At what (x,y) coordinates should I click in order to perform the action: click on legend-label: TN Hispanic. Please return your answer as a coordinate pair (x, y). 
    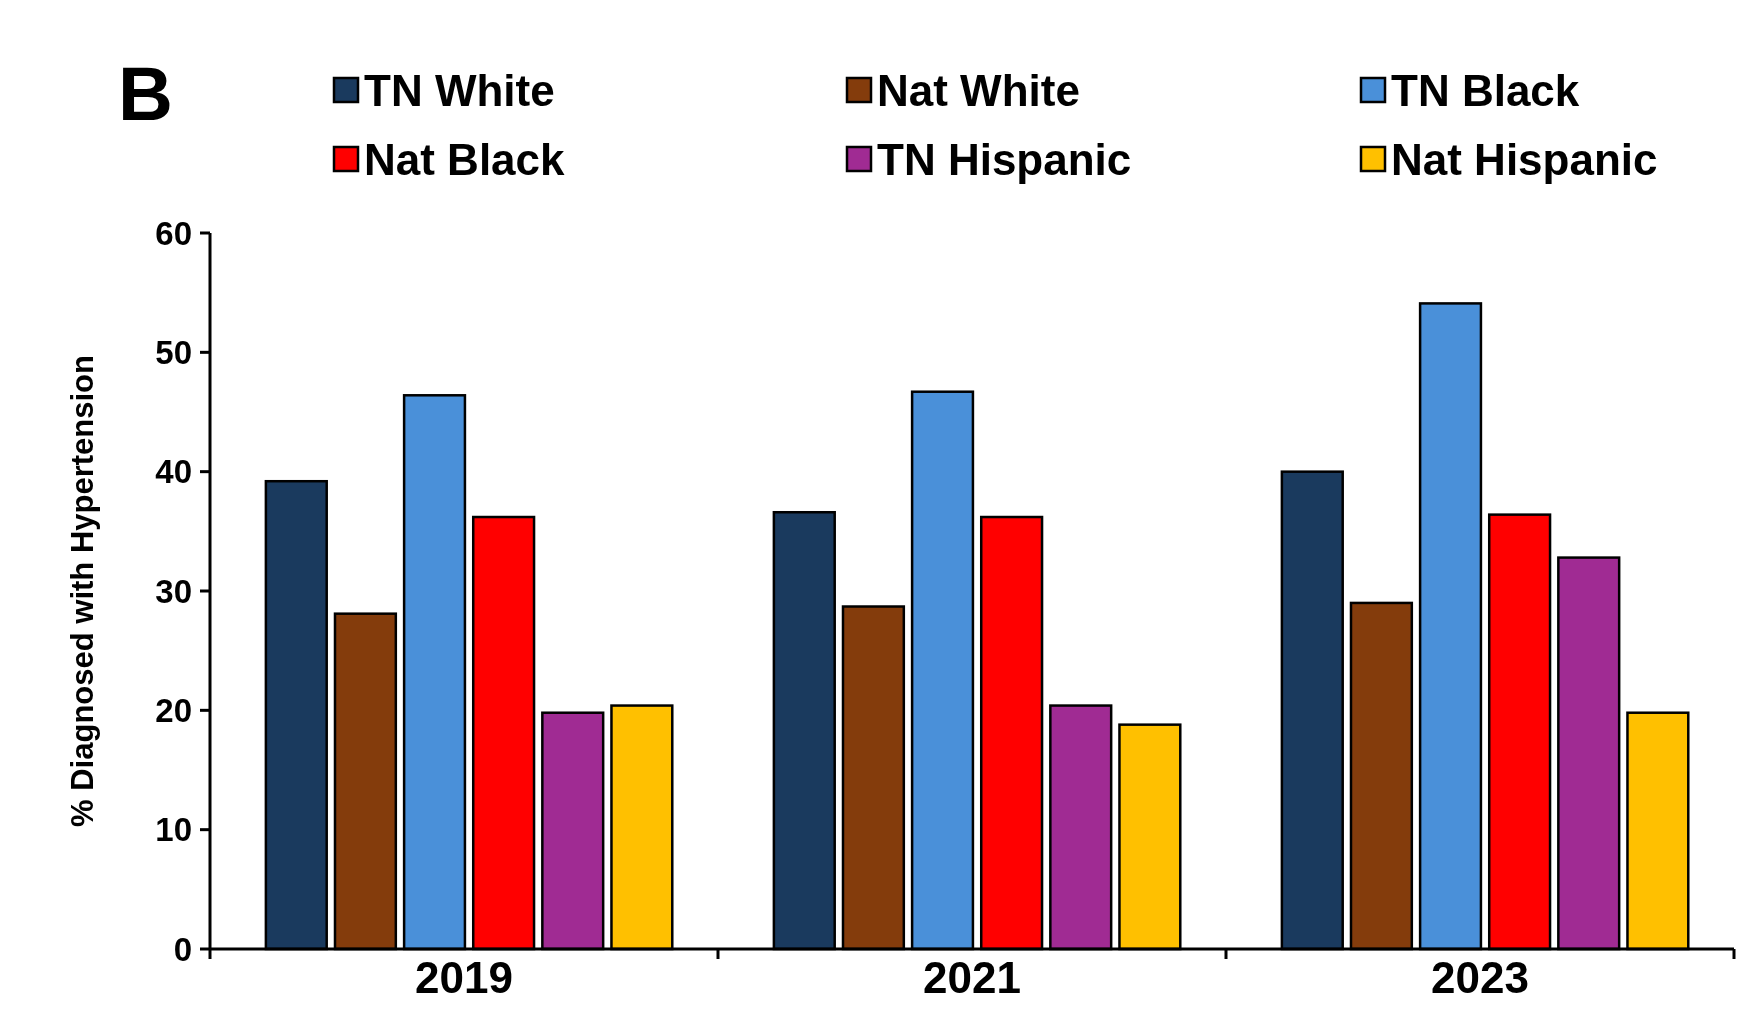
    Looking at the image, I should click on (1004, 159).